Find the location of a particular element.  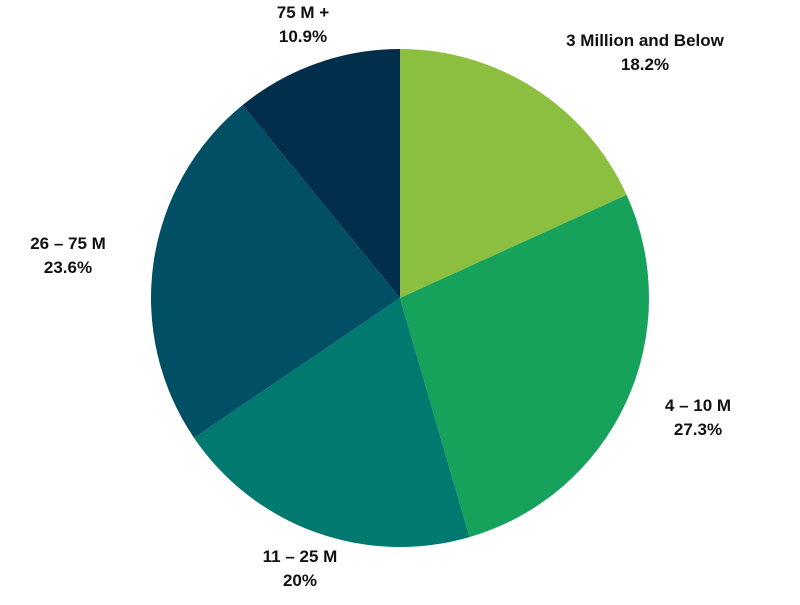

slice-value-label: 20% is located at coordinates (300, 580).